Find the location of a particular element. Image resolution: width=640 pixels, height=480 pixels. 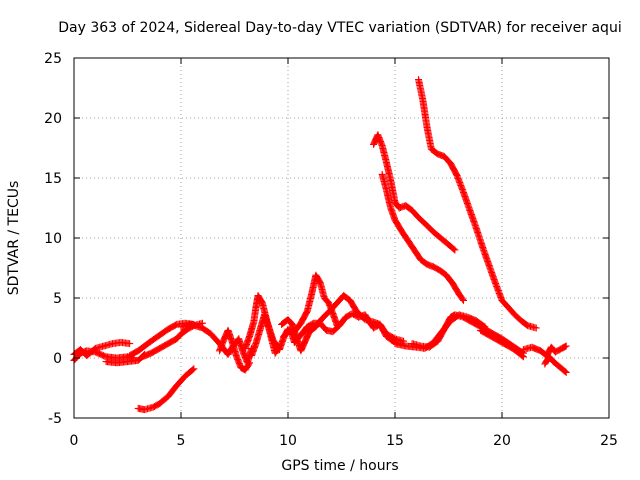

y-tick-label: 20 is located at coordinates (53, 119).